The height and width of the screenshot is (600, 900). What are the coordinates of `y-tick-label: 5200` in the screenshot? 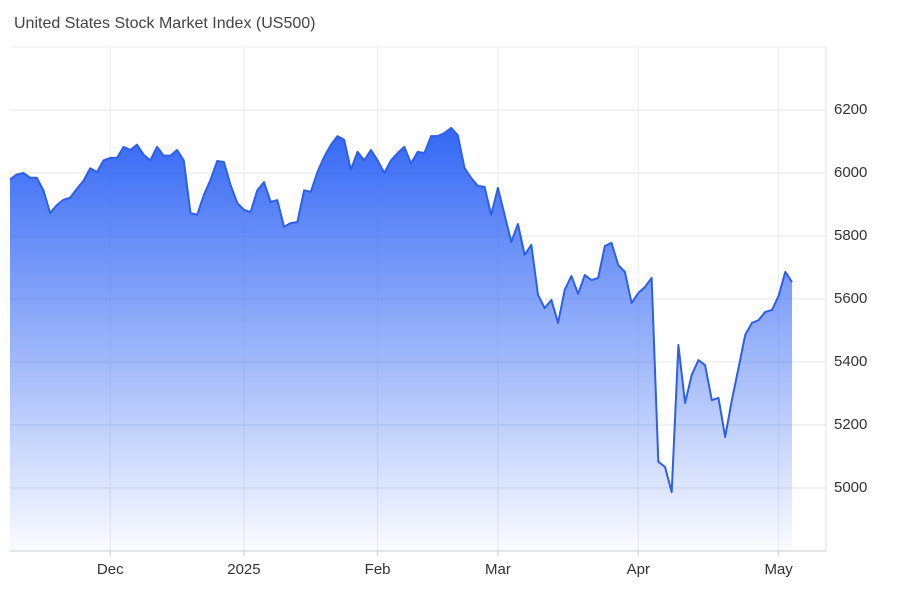 It's located at (850, 424).